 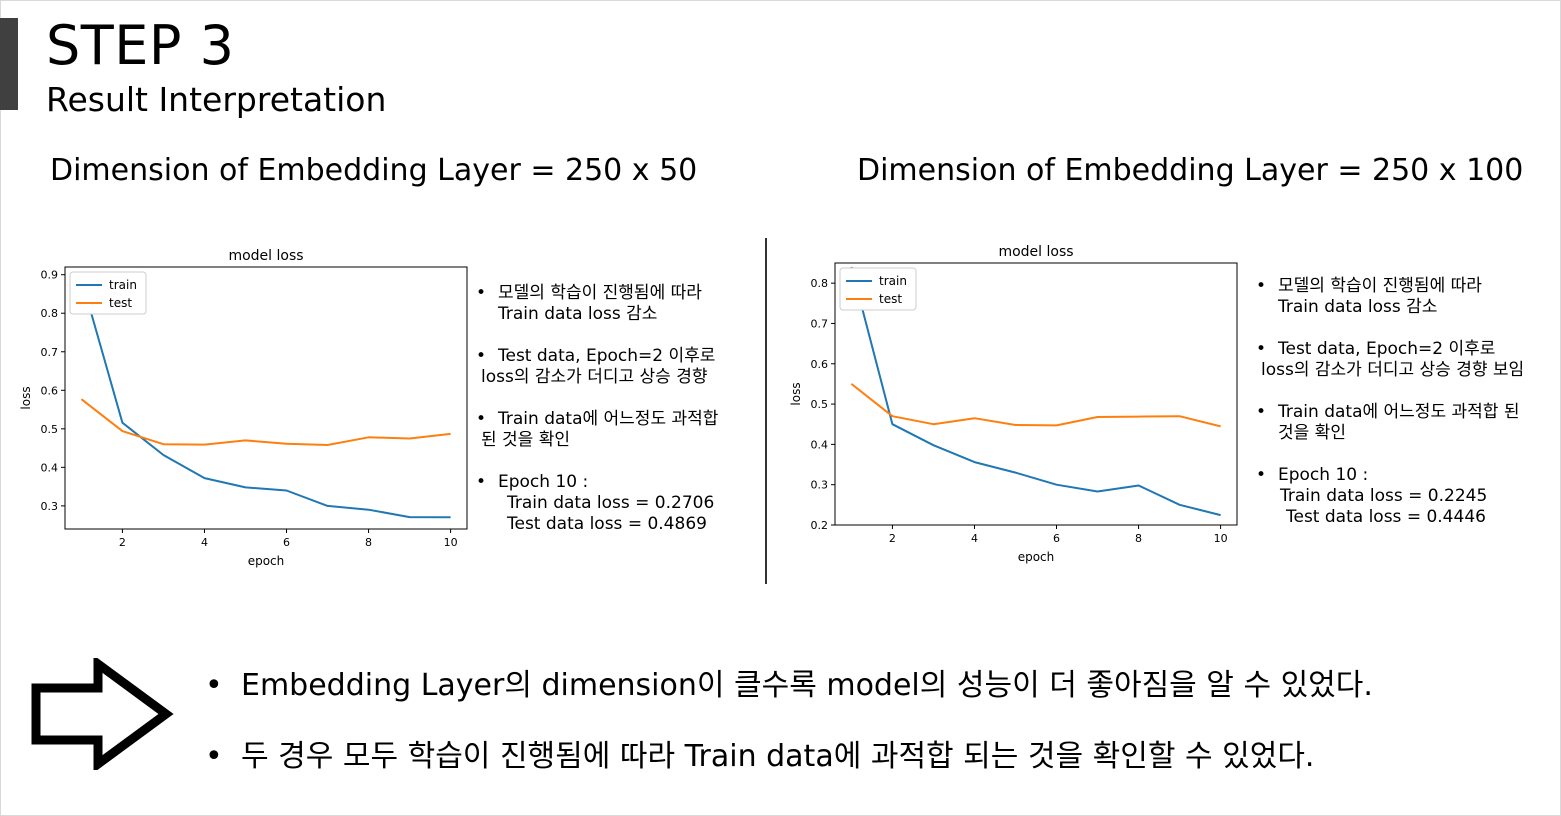 I want to click on note-line: Test data loss = 0.4869, so click(x=607, y=524).